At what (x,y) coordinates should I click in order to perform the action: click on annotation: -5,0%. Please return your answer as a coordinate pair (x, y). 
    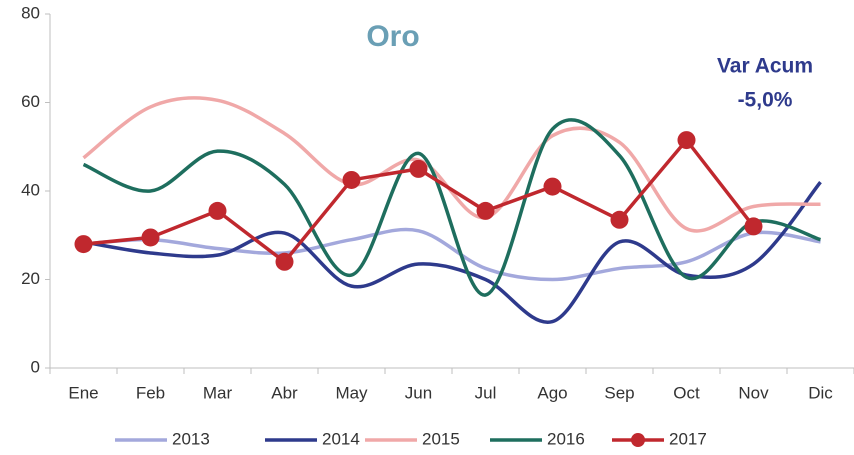
    Looking at the image, I should click on (765, 100).